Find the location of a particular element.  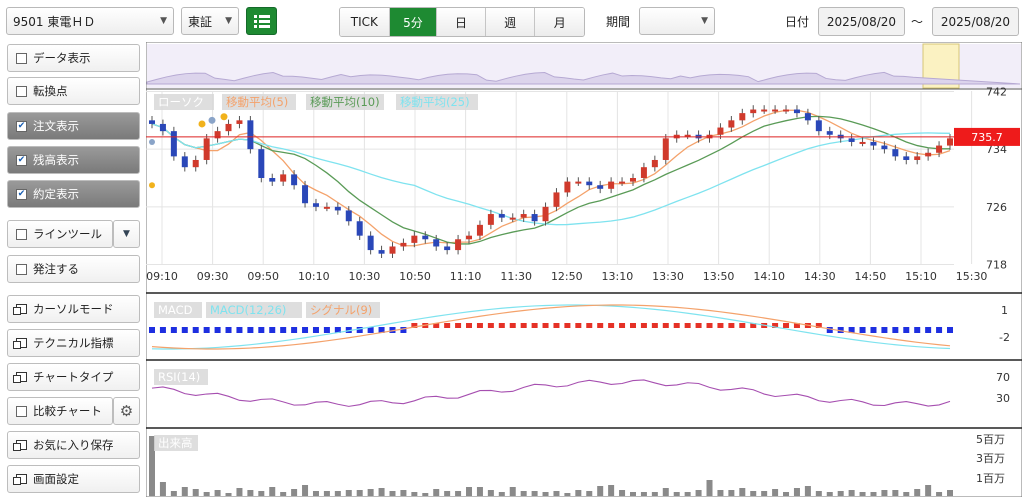

symbol-select: 9501 東電ＨＤ ▼ is located at coordinates (90, 21).